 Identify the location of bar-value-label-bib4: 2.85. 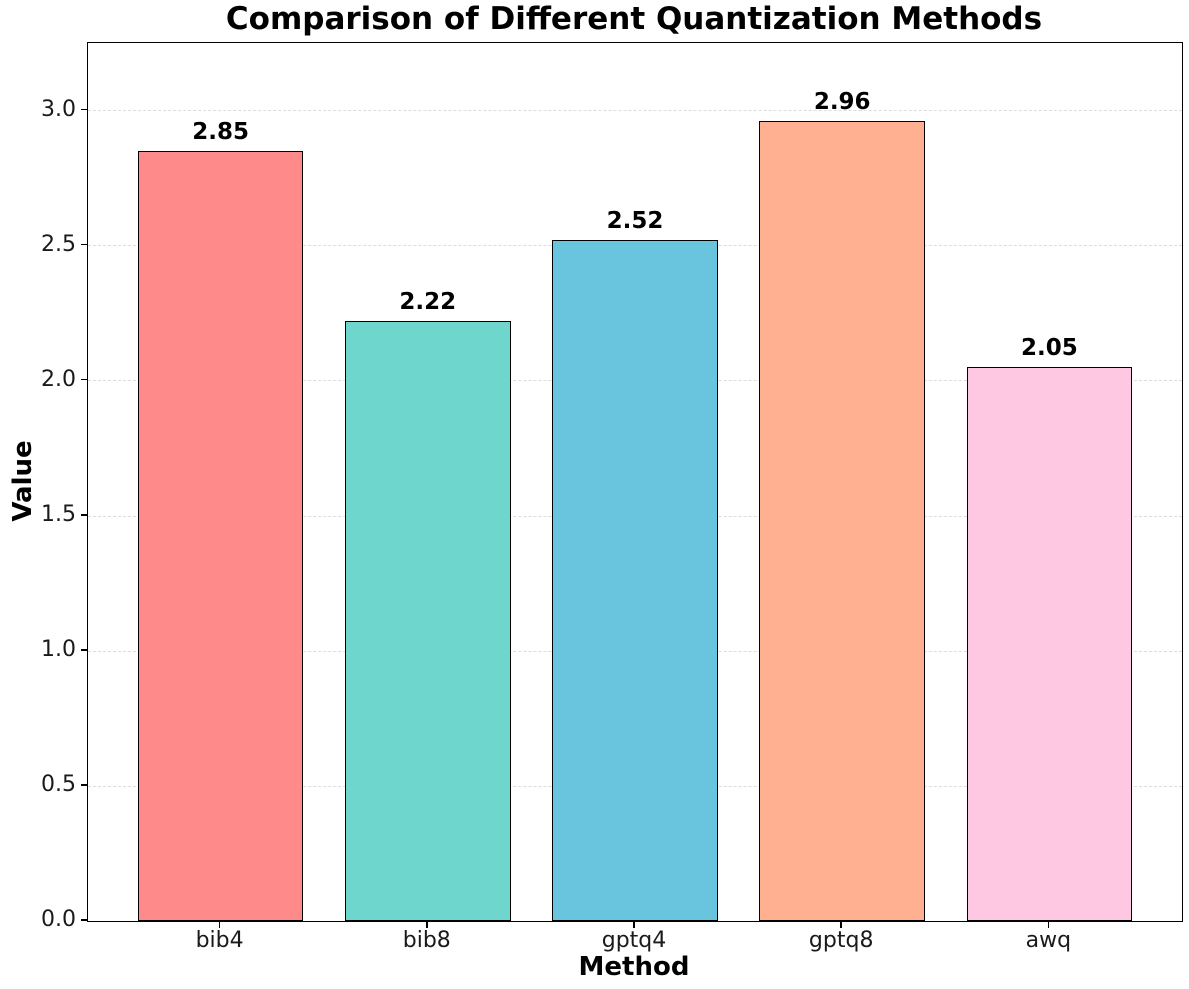
(220, 132).